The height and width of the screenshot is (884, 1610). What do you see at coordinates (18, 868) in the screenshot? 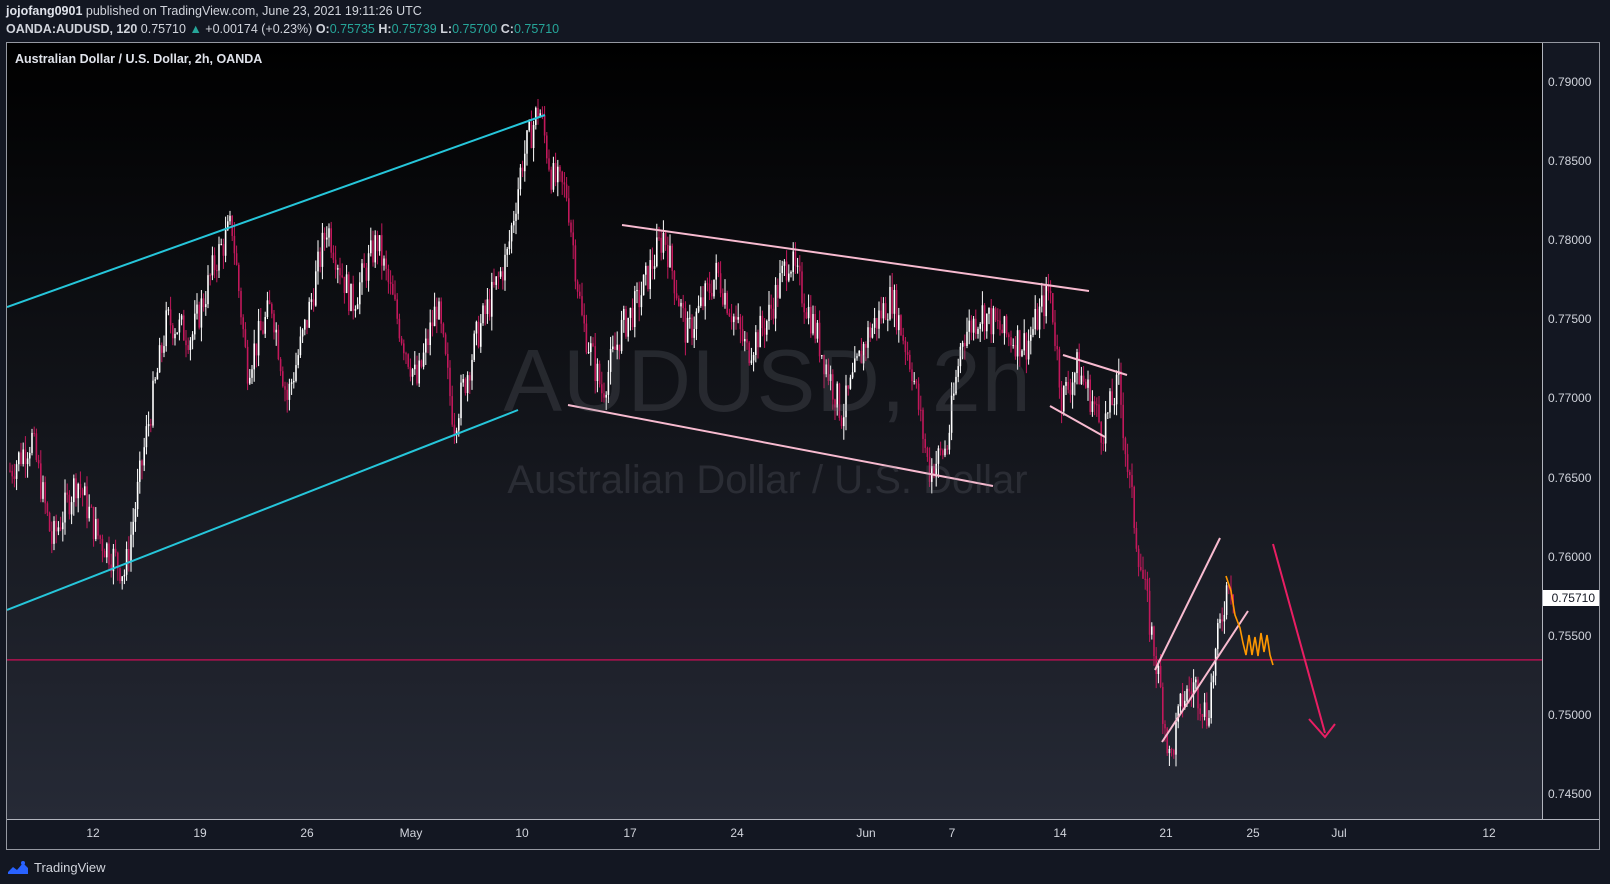
I see `tradingview-logo-icon` at bounding box center [18, 868].